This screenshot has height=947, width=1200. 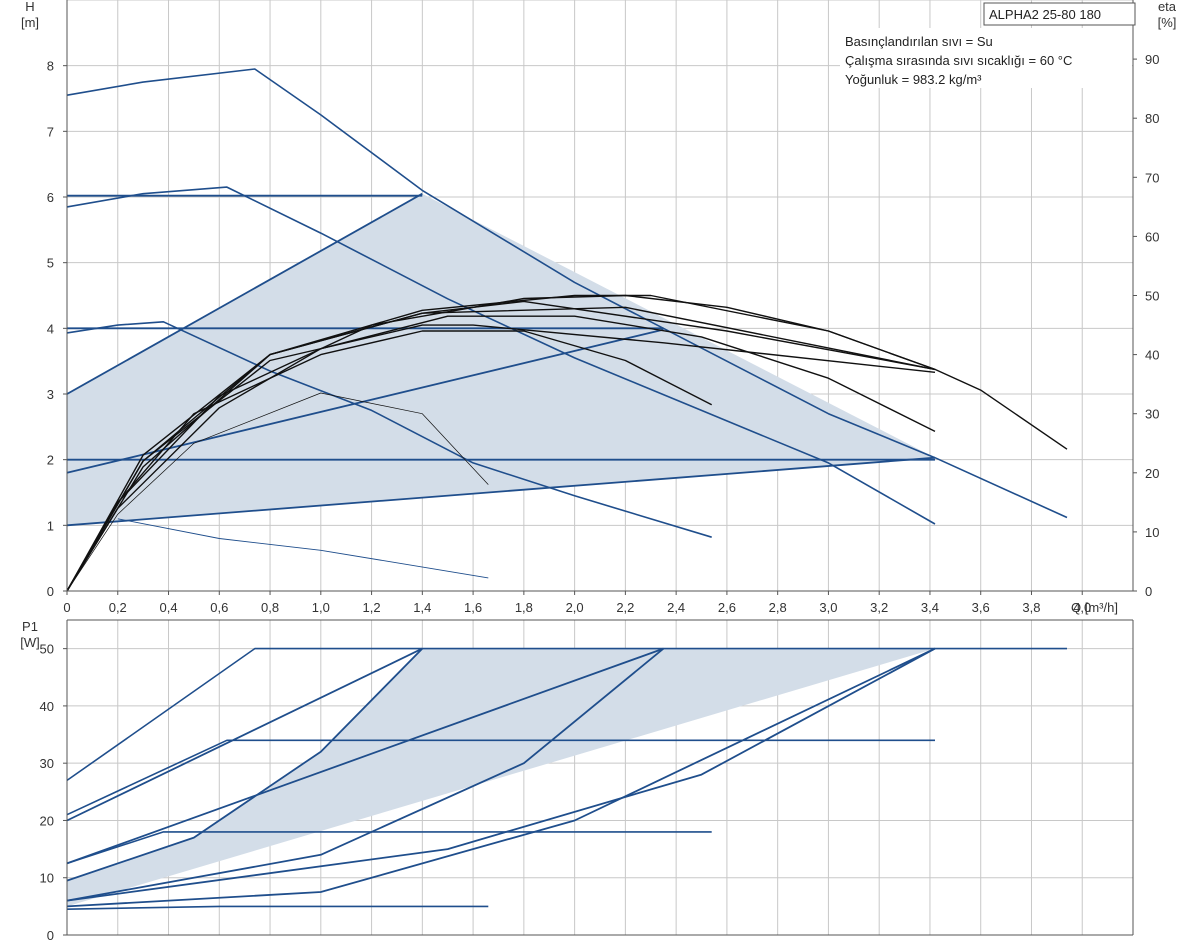 I want to click on y2-tick-label: 60, so click(x=1152, y=236).